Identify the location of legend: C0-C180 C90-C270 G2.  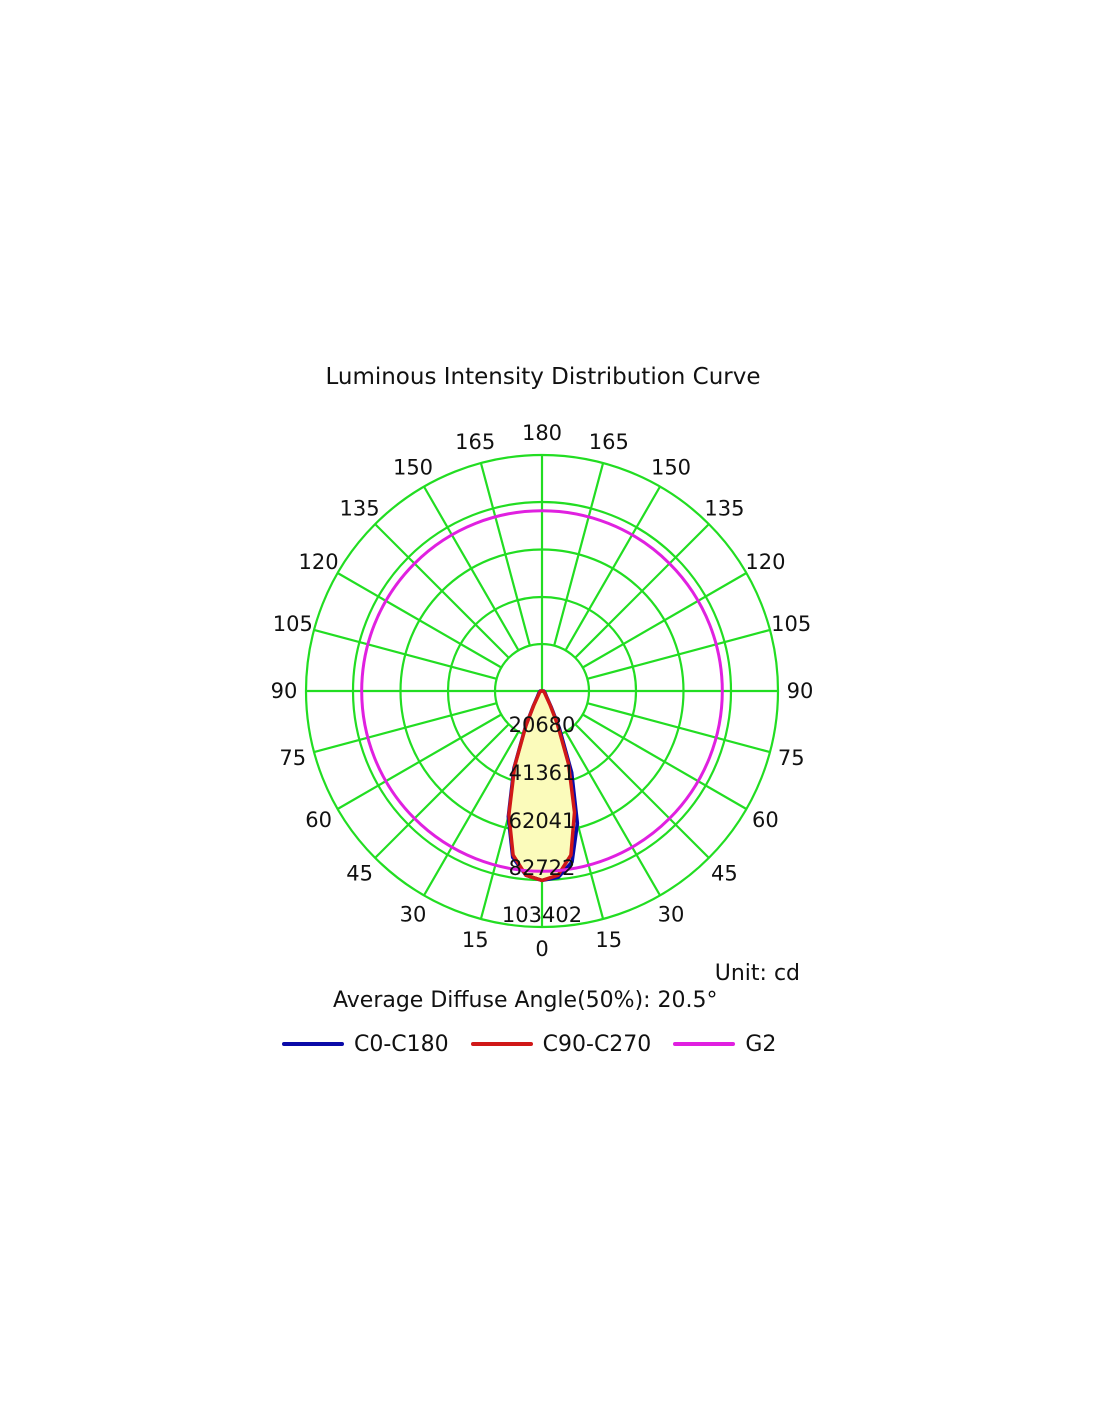
(540, 1044).